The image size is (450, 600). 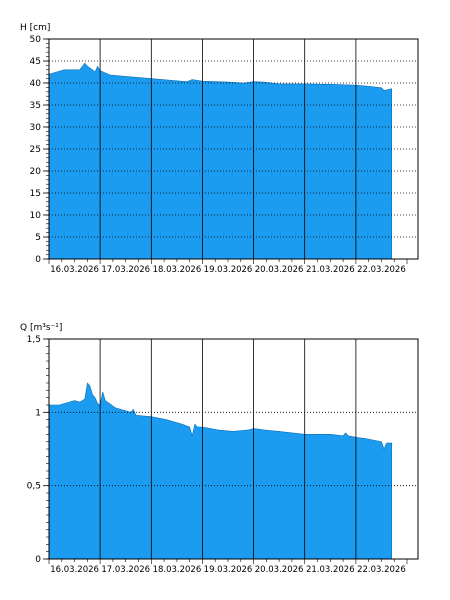 I want to click on y-tick-label: 0,5, so click(x=34, y=487).